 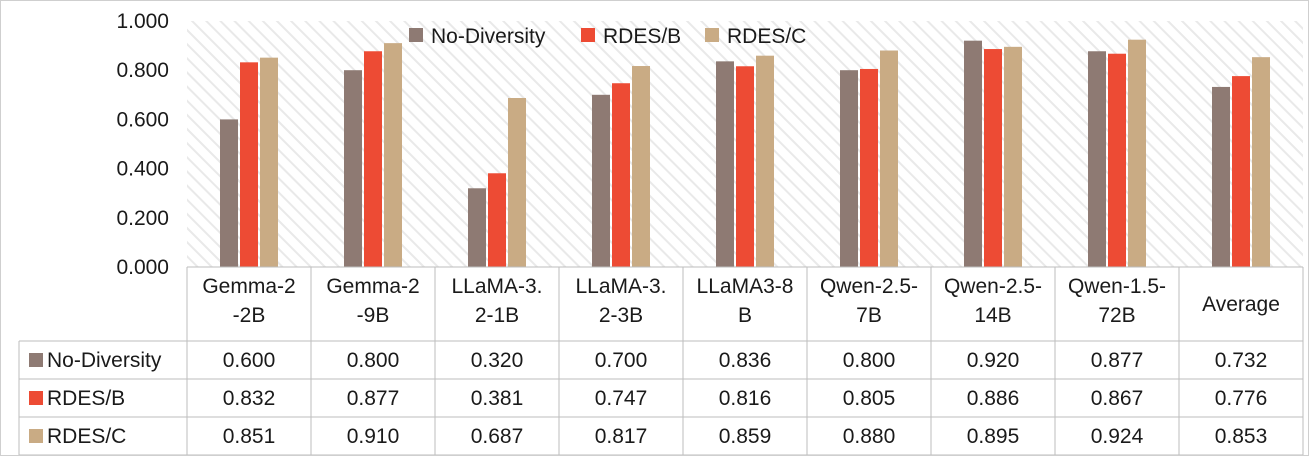 I want to click on category-label: 72B, so click(x=1116, y=315).